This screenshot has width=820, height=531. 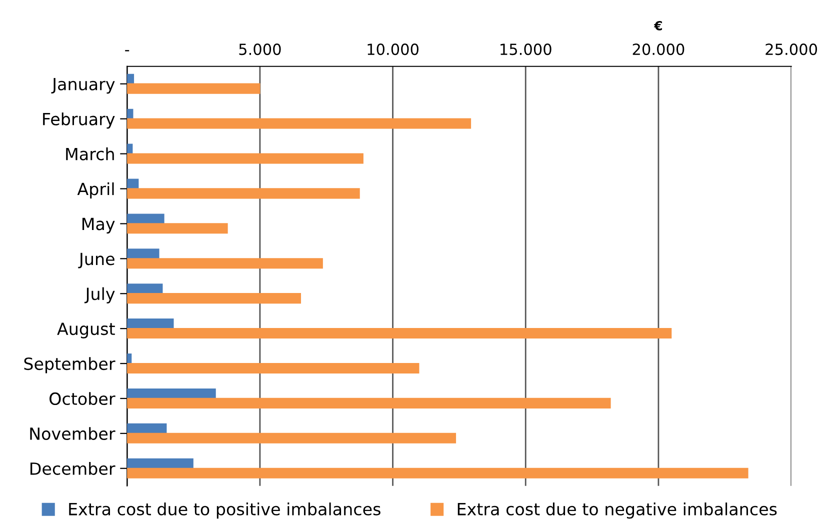 I want to click on x-axis-title: €, so click(x=658, y=25).